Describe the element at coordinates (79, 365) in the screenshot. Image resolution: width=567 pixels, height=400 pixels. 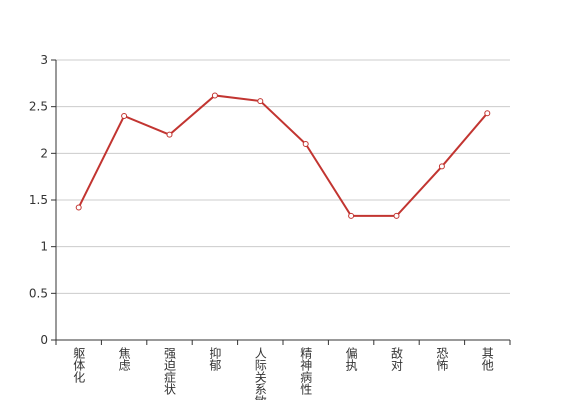
I see `x-tick-label: 躯体化` at that location.